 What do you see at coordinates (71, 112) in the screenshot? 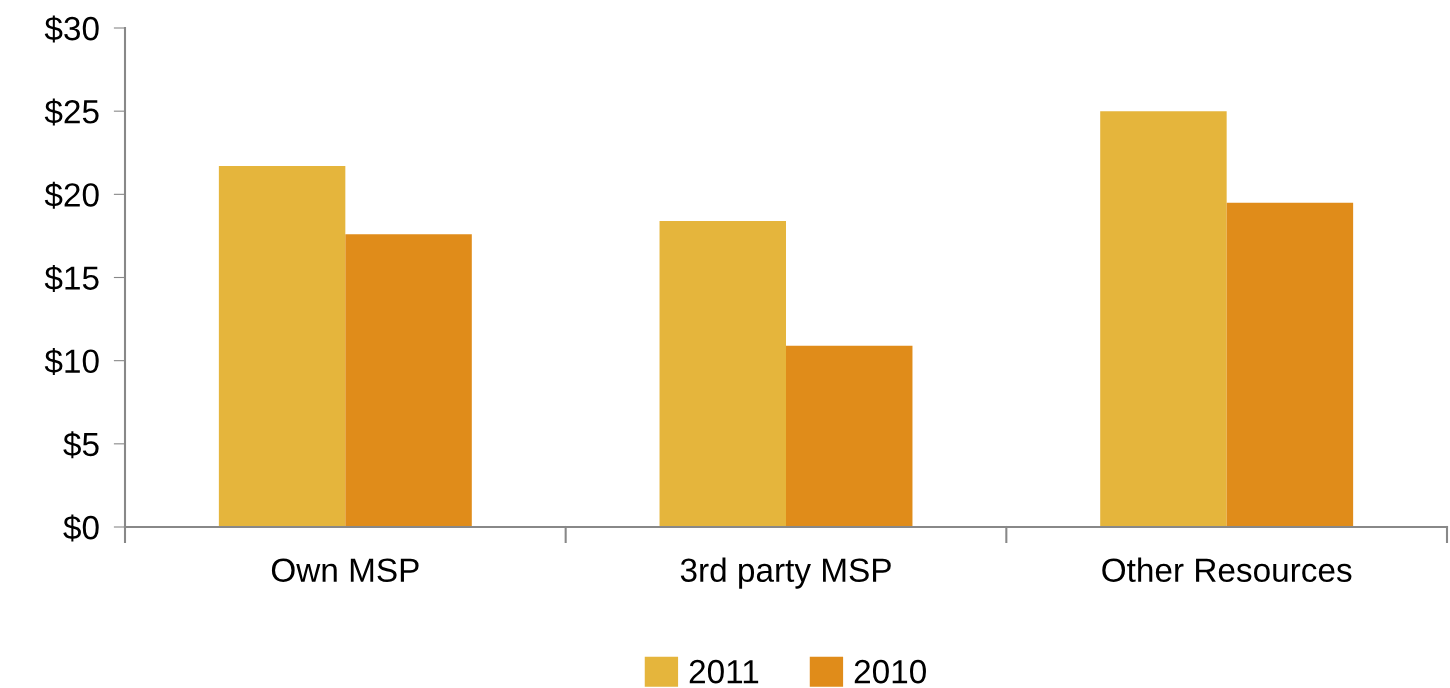
I see `y-tick-label: $25` at bounding box center [71, 112].